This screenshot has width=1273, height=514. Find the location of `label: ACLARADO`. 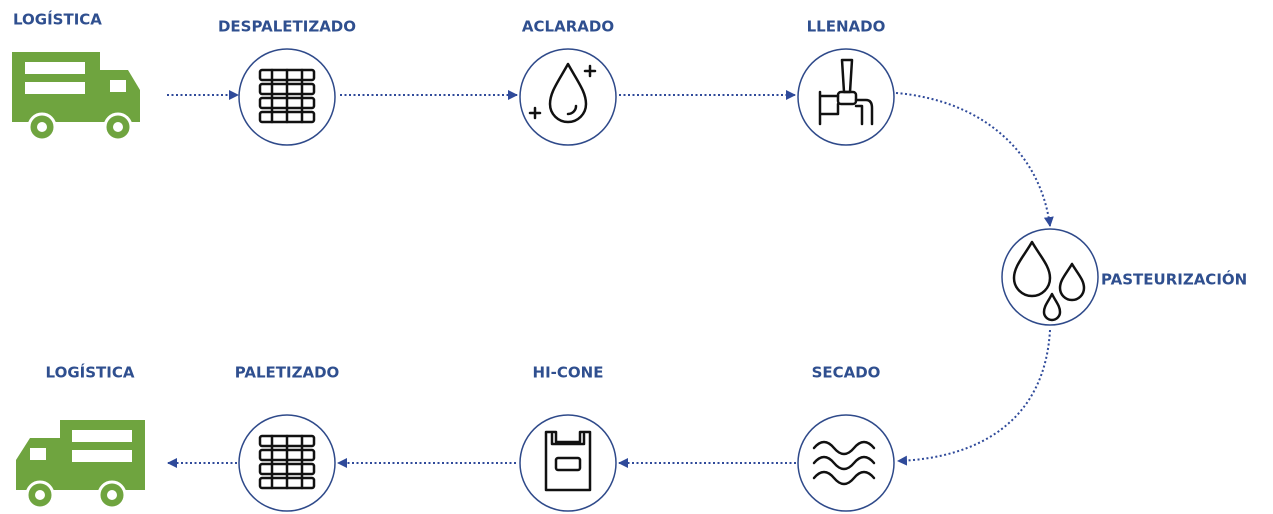

label: ACLARADO is located at coordinates (568, 27).